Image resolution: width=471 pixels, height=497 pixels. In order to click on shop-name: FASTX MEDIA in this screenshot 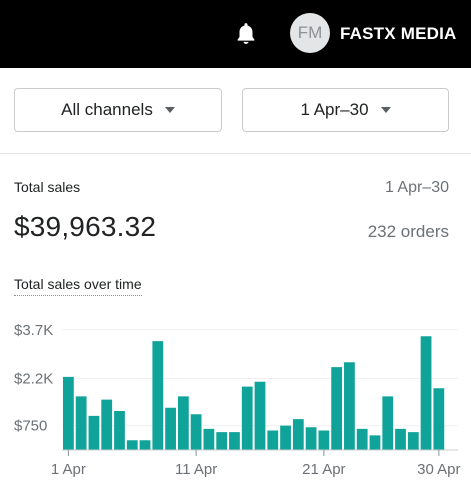, I will do `click(398, 33)`.